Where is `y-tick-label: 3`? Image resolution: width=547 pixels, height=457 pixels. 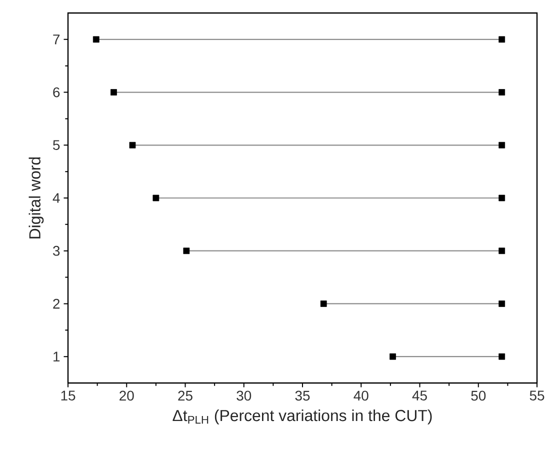
y-tick-label: 3 is located at coordinates (56, 251).